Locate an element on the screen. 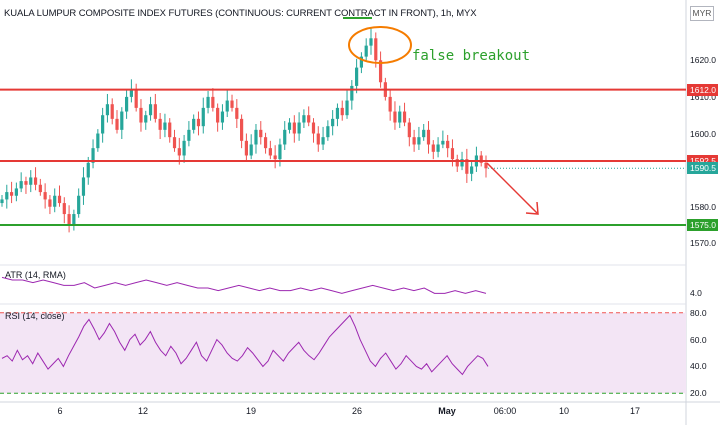 The width and height of the screenshot is (720, 425). level-tag-1575.0: 1575.0 is located at coordinates (702, 225).